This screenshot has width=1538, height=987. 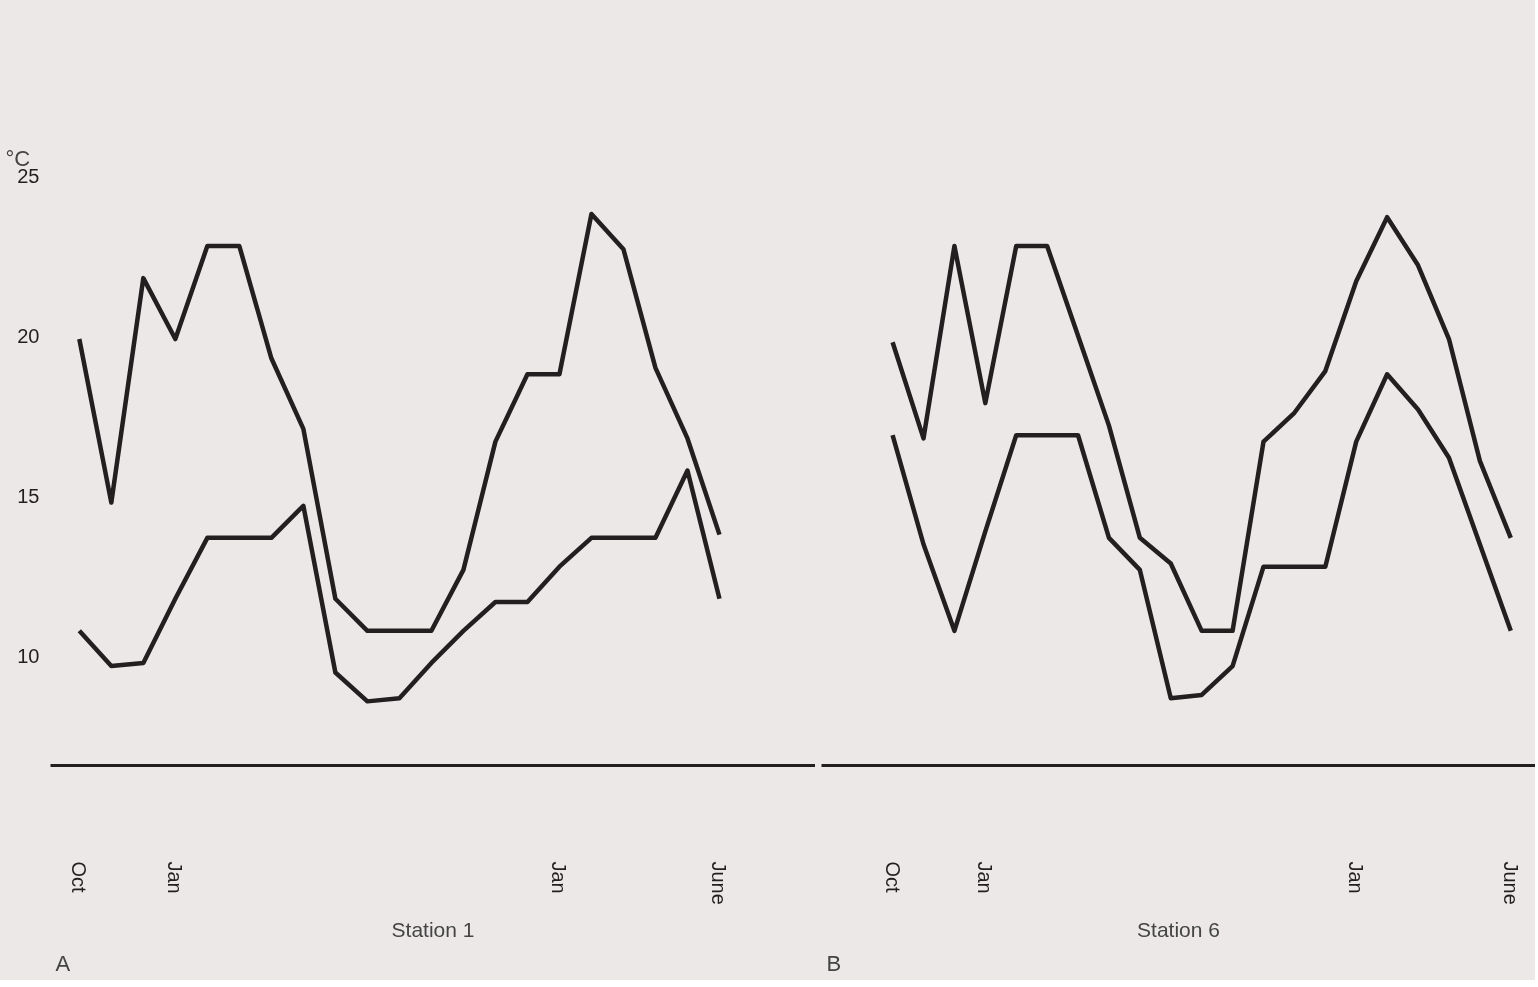 What do you see at coordinates (63, 963) in the screenshot?
I see `text: A` at bounding box center [63, 963].